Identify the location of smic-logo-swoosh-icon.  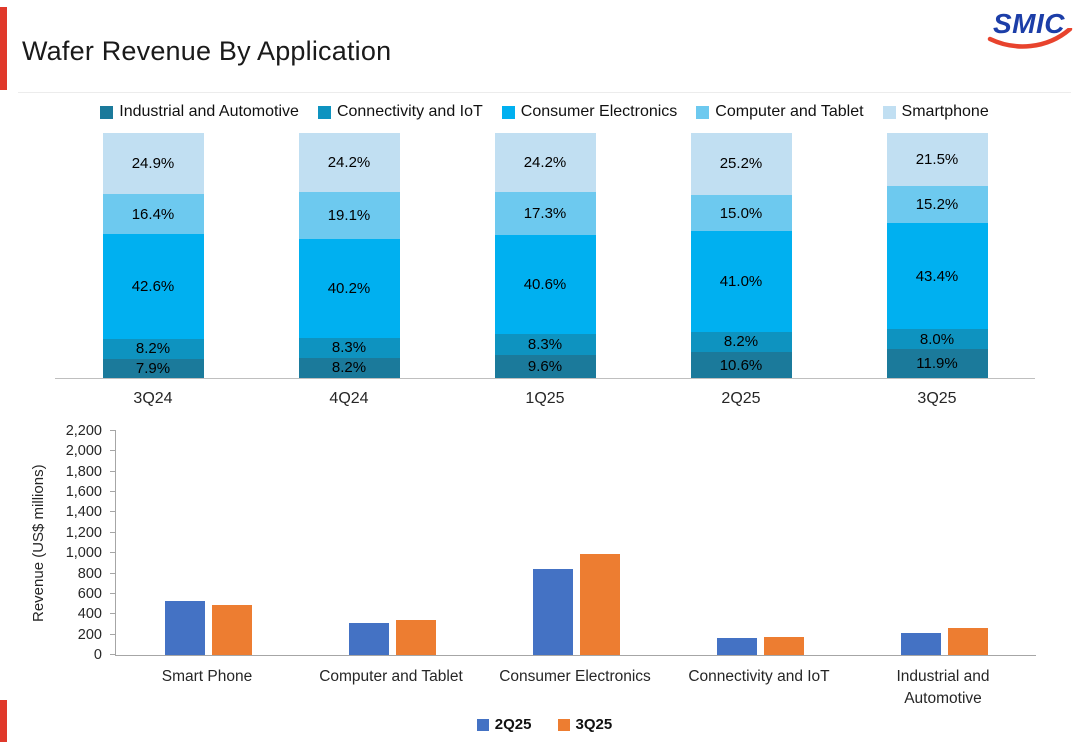
(1030, 38).